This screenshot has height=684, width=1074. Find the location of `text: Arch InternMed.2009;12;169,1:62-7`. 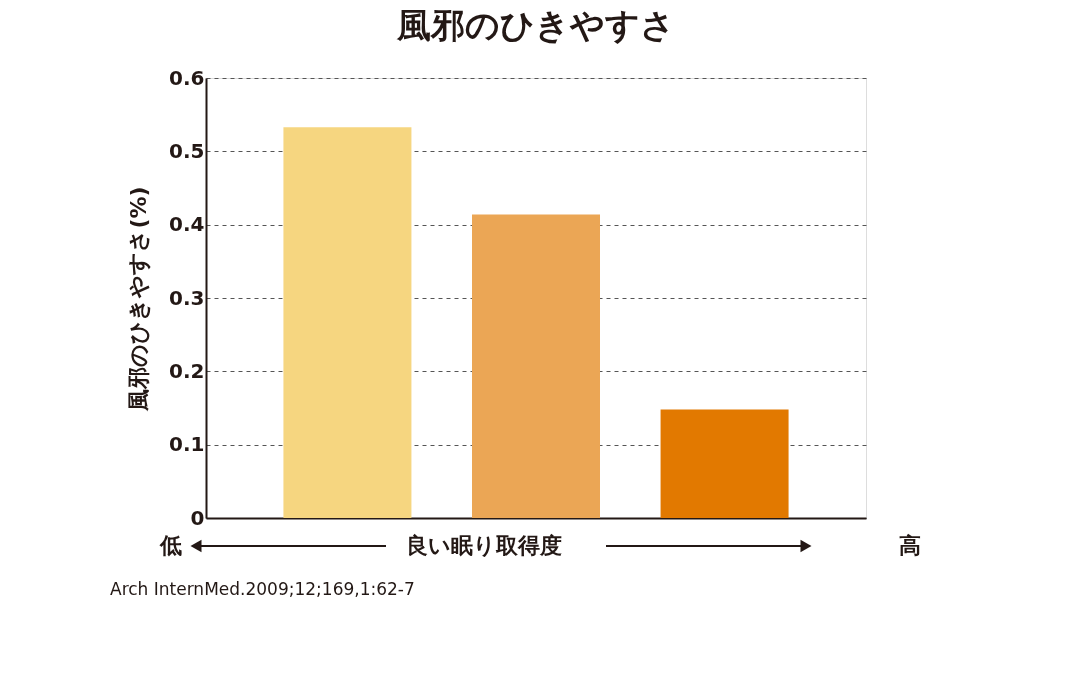

text: Arch InternMed.2009;12;169,1:62-7 is located at coordinates (262, 589).